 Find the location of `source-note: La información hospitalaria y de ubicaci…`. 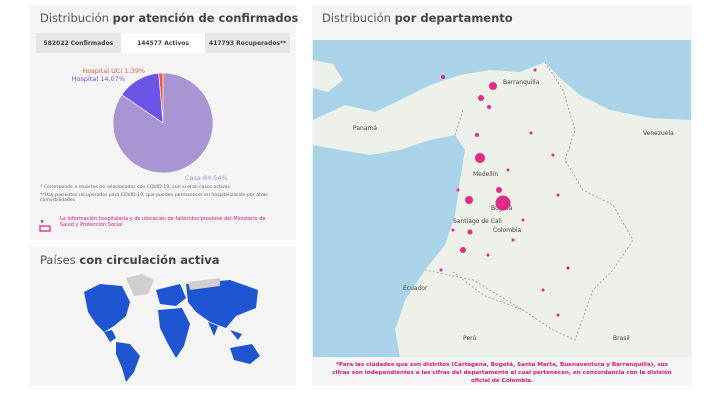

source-note: La información hospitalaria y de ubicaci… is located at coordinates (163, 222).